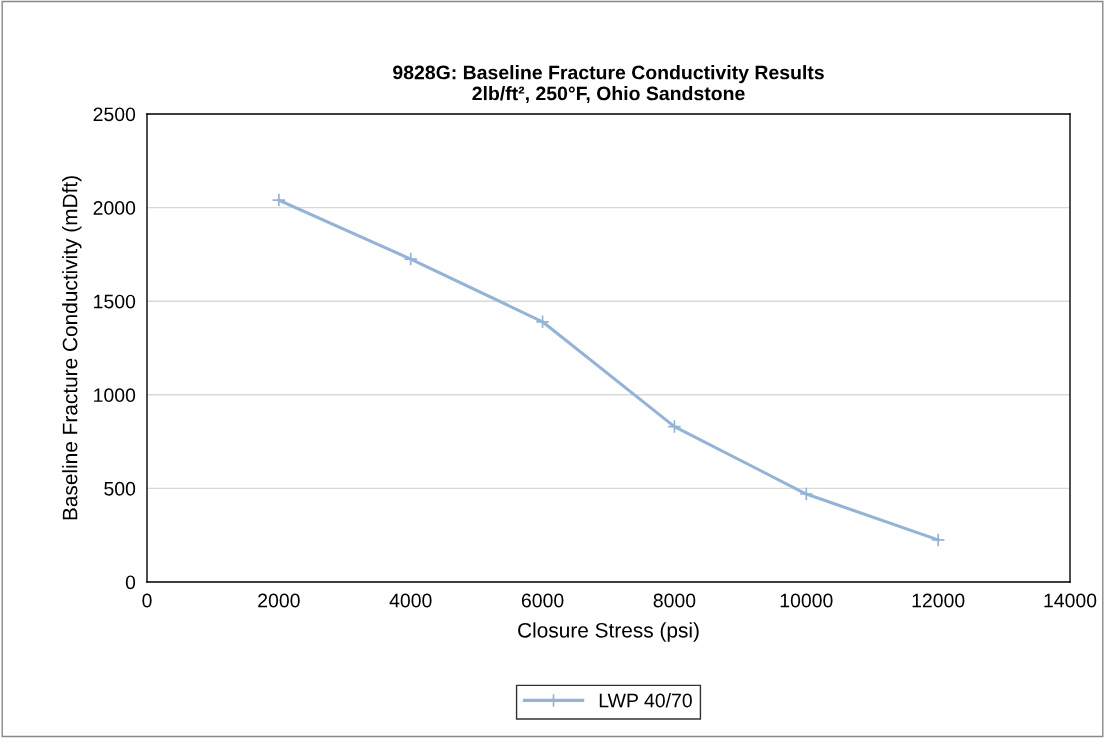  What do you see at coordinates (1070, 600) in the screenshot?
I see `x-tick-label: 14000` at bounding box center [1070, 600].